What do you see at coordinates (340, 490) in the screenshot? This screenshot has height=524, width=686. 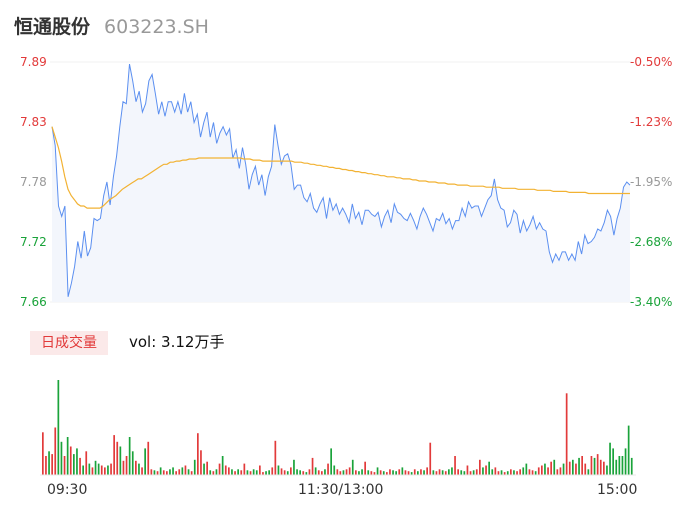 I see `time-tick-label: 11:30/13:00` at bounding box center [340, 490].